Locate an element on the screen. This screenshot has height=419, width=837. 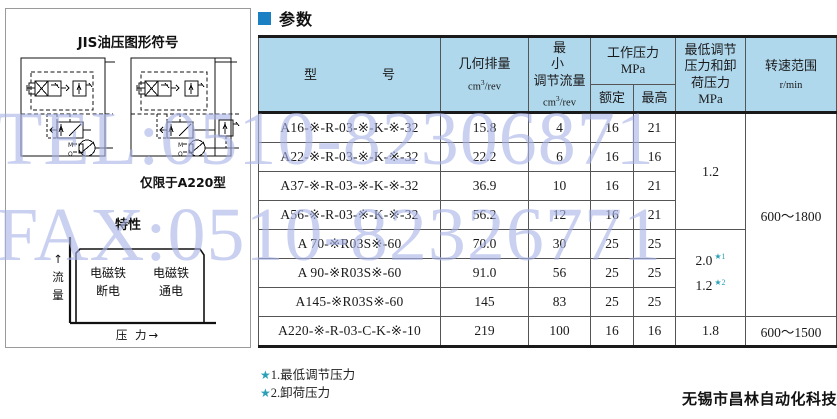
cell-min-flow: 30 is located at coordinates (559, 244).